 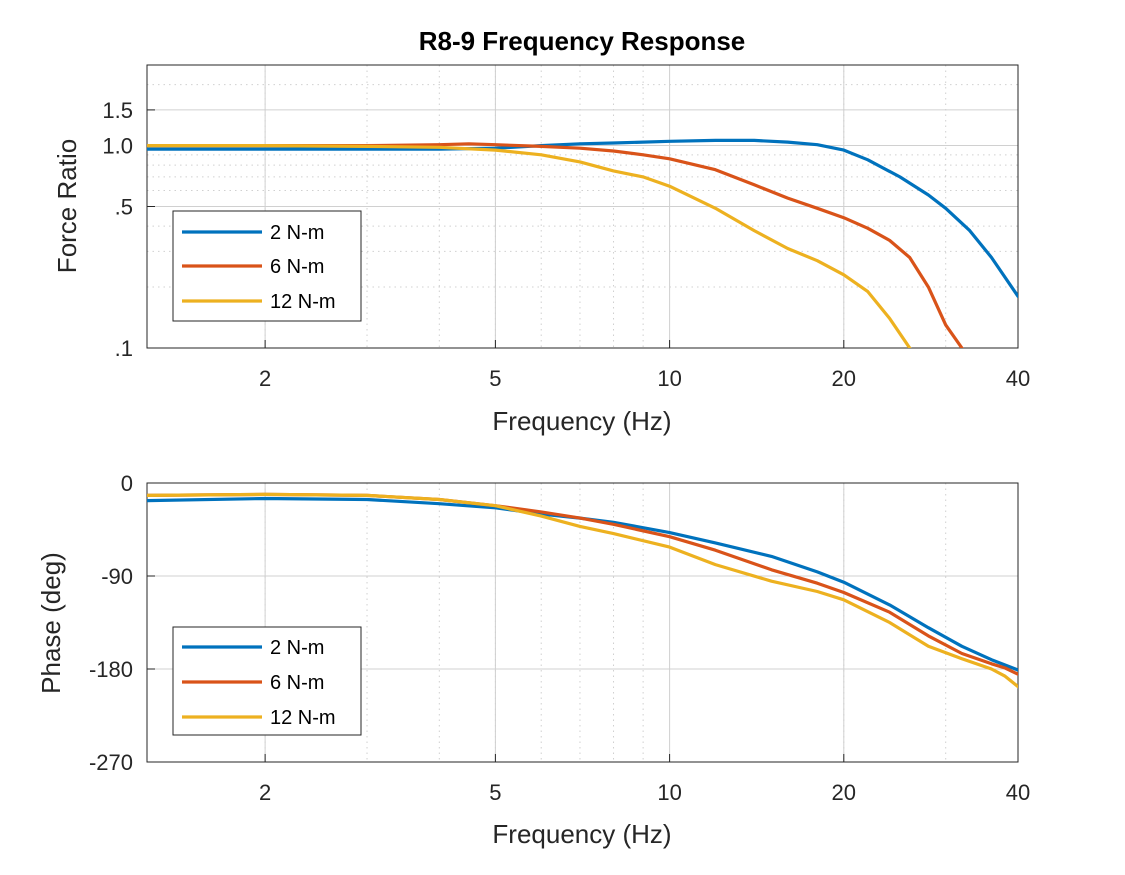 What do you see at coordinates (111, 669) in the screenshot?
I see `y-tick-label: -180` at bounding box center [111, 669].